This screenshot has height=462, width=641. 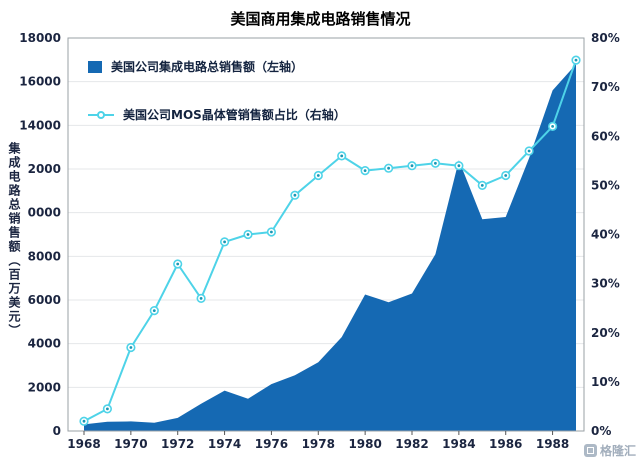 I want to click on svg-text: 40%, so click(x=605, y=235).